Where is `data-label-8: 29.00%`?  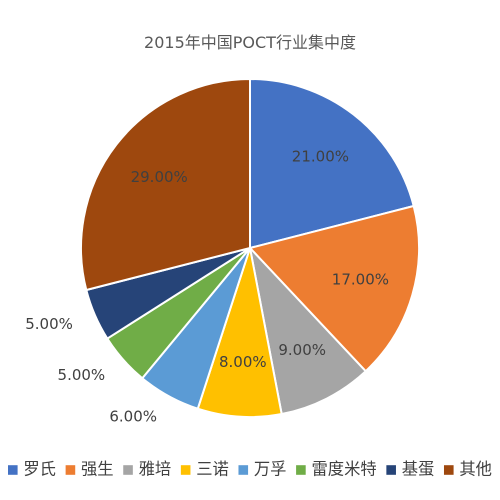 data-label-8: 29.00% is located at coordinates (159, 177).